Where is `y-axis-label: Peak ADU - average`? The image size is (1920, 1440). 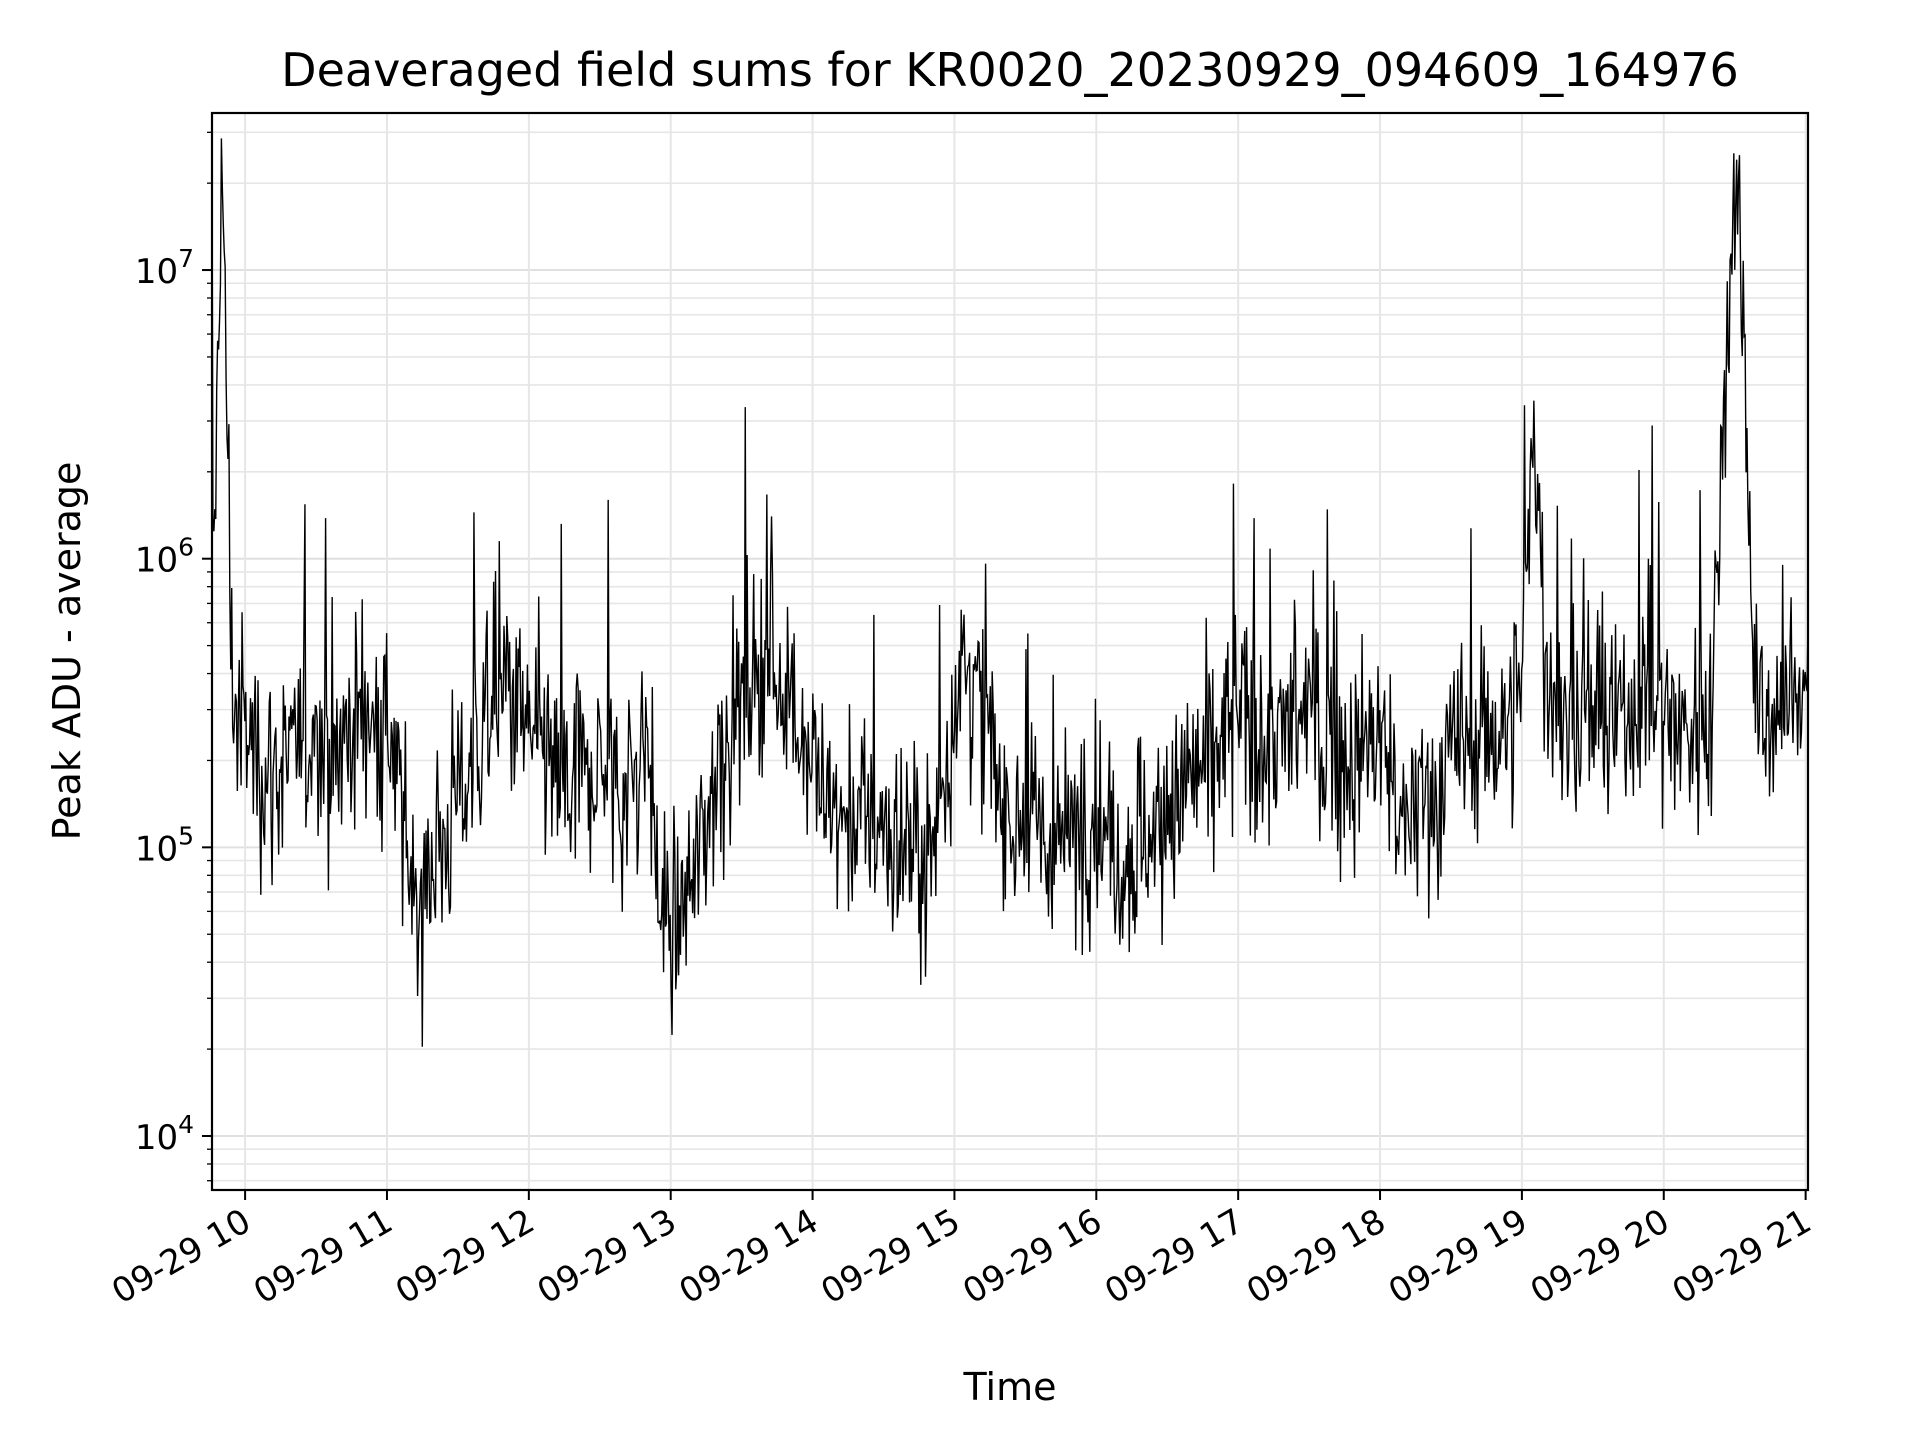 y-axis-label: Peak ADU - average is located at coordinates (67, 651).